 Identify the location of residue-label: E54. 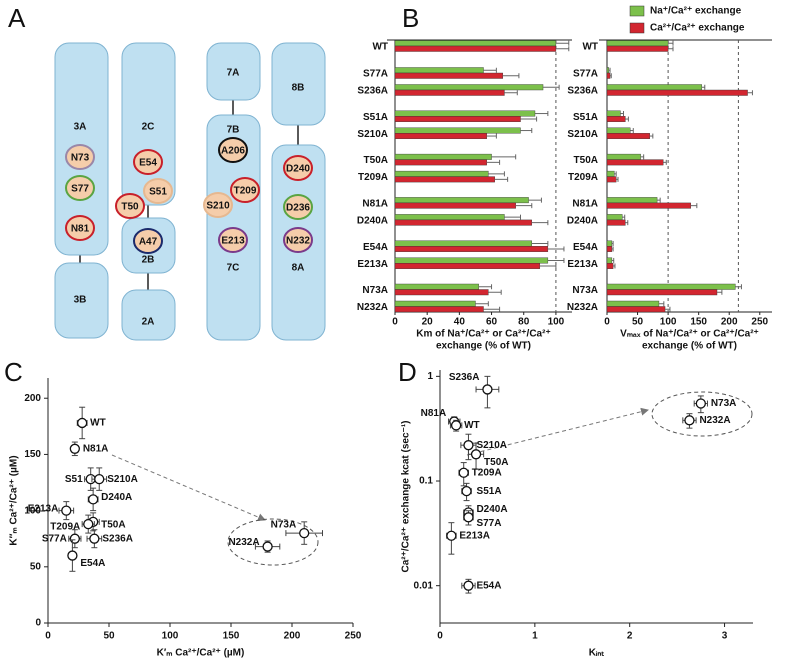
(148, 163).